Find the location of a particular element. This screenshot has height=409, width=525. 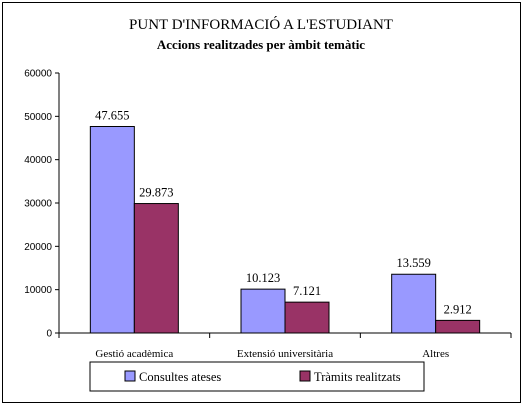

legend-box is located at coordinates (257, 376).